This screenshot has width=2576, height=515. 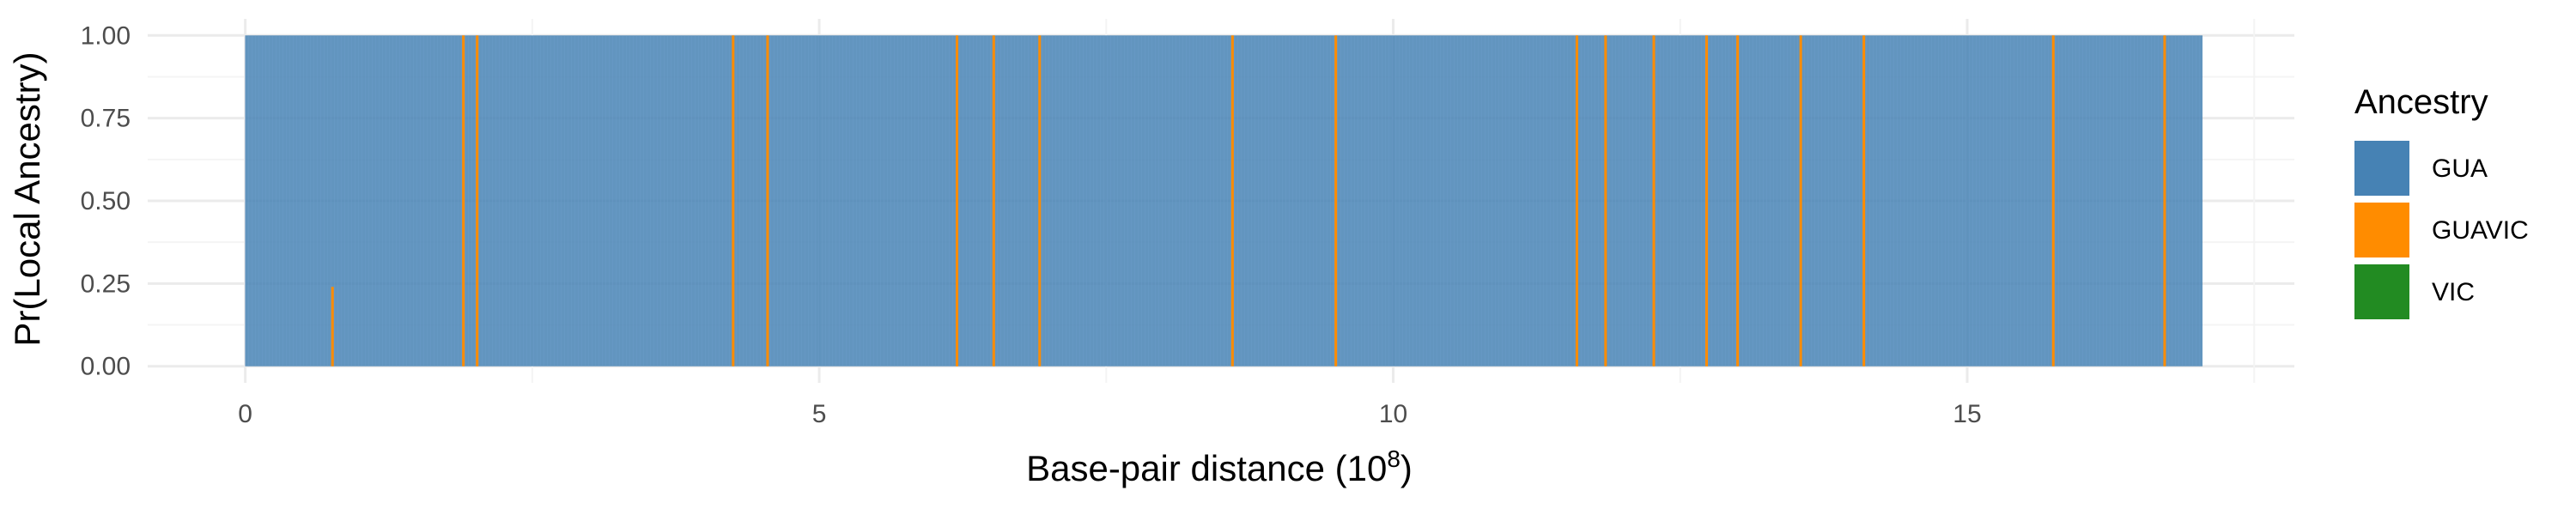 What do you see at coordinates (245, 414) in the screenshot?
I see `x-tick-label: 0` at bounding box center [245, 414].